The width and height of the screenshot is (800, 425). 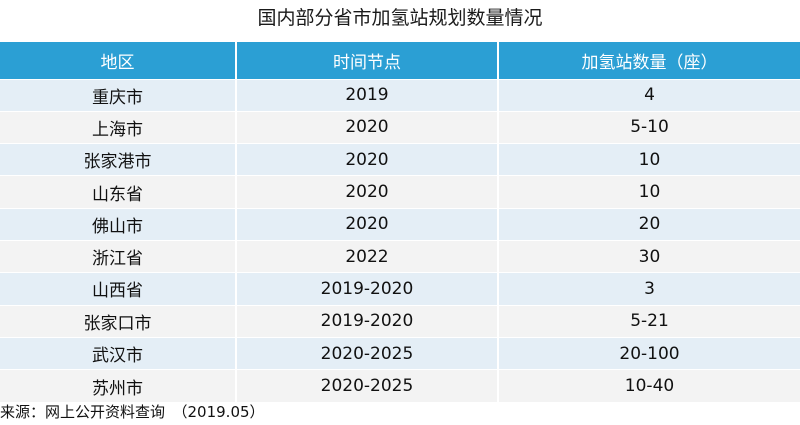 I want to click on cell-region: 张家港市, so click(x=118, y=159).